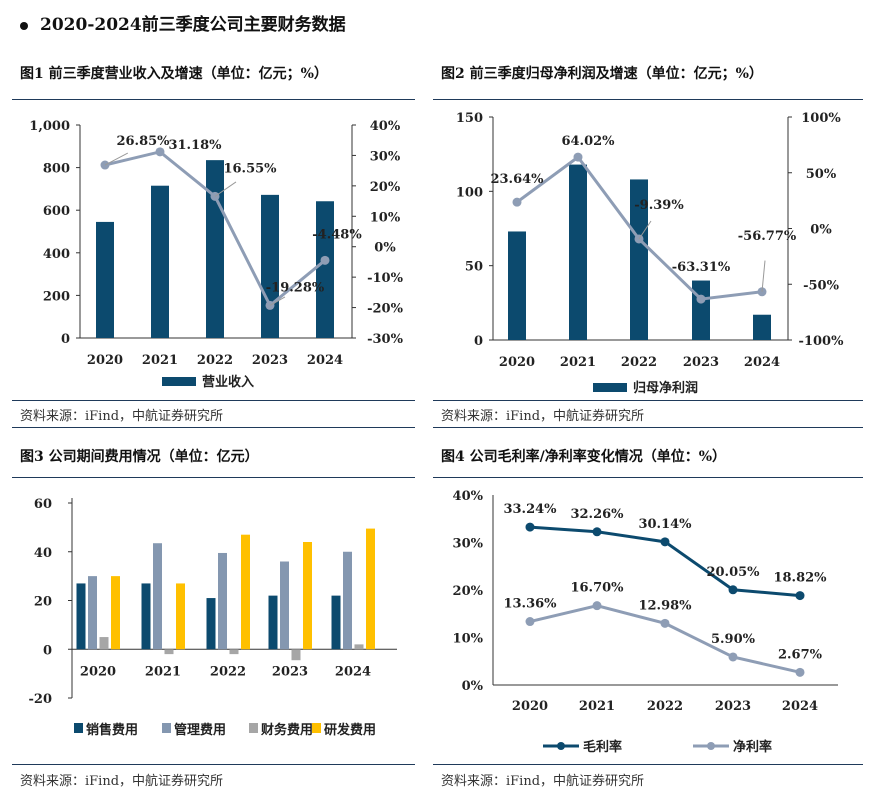  I want to click on data-label: 5.90%, so click(733, 639).